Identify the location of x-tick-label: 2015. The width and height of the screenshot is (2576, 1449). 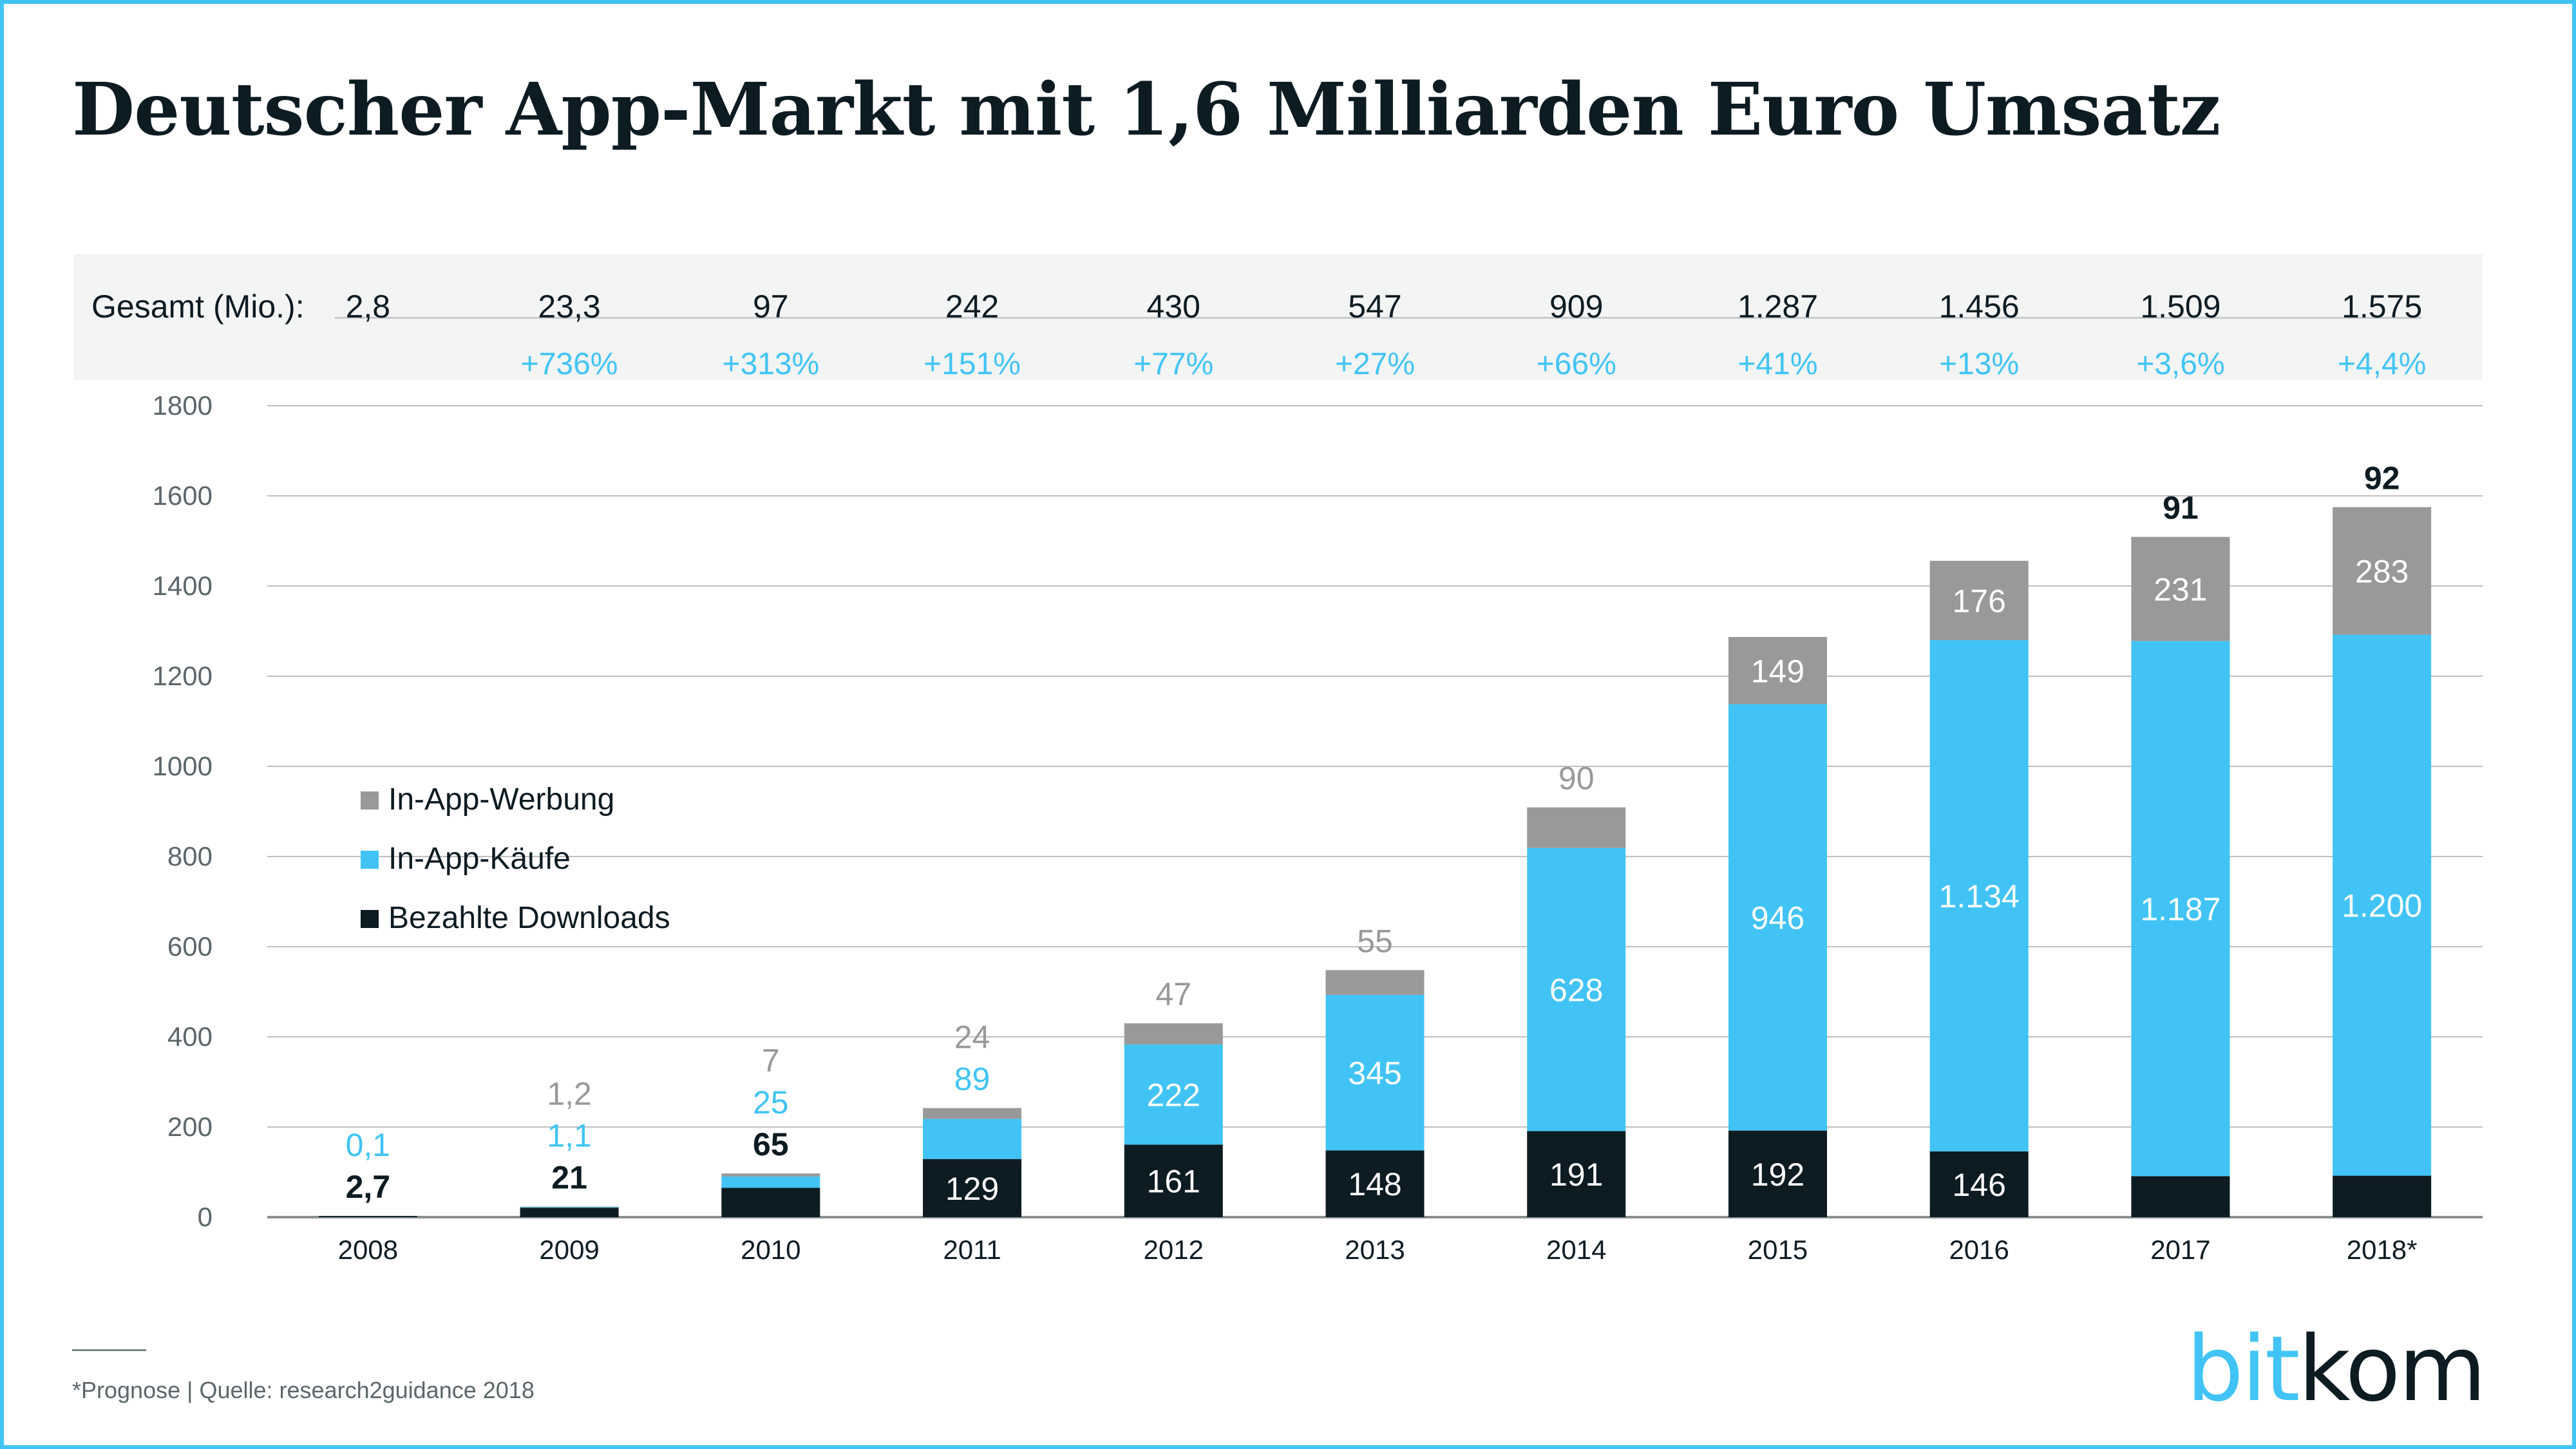
(1778, 1250).